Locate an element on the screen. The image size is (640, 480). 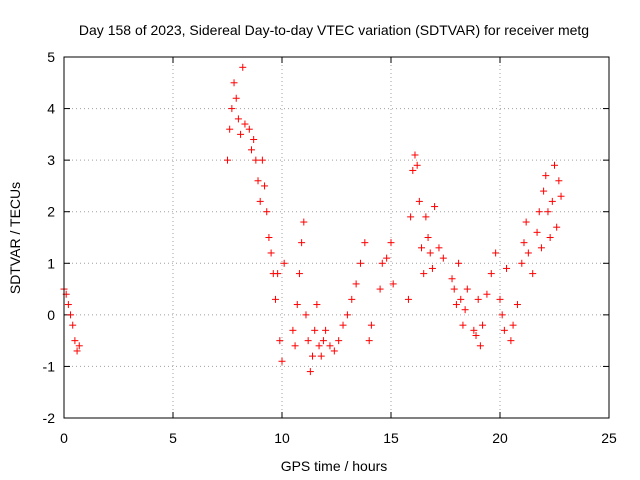
y-tick-label: -2 is located at coordinates (49, 418).